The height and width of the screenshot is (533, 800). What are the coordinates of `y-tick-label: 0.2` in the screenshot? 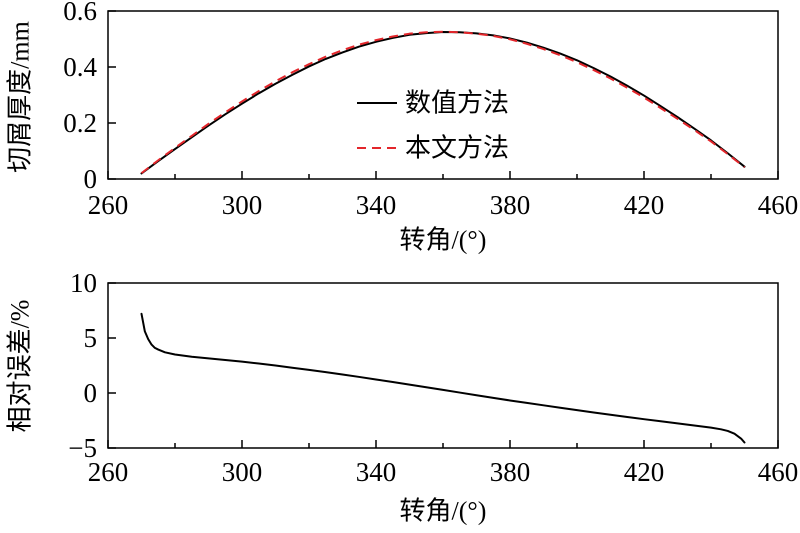 It's located at (80, 123).